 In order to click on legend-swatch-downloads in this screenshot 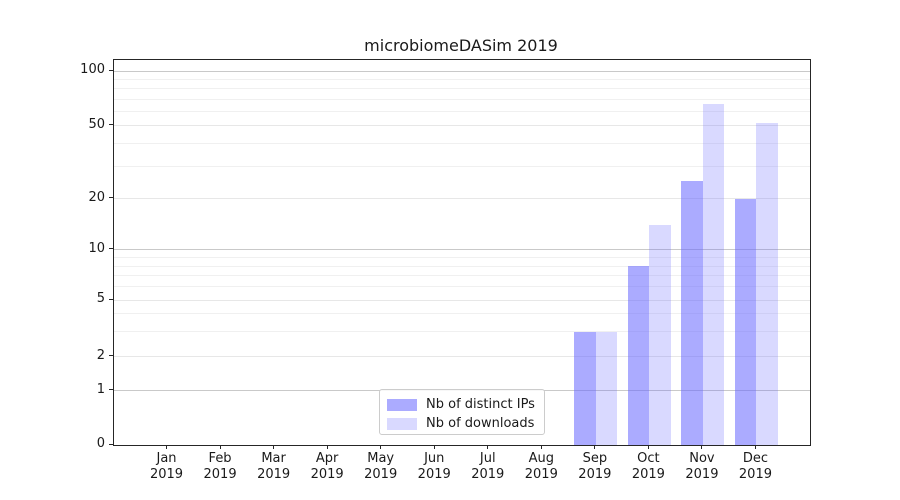, I will do `click(402, 423)`.